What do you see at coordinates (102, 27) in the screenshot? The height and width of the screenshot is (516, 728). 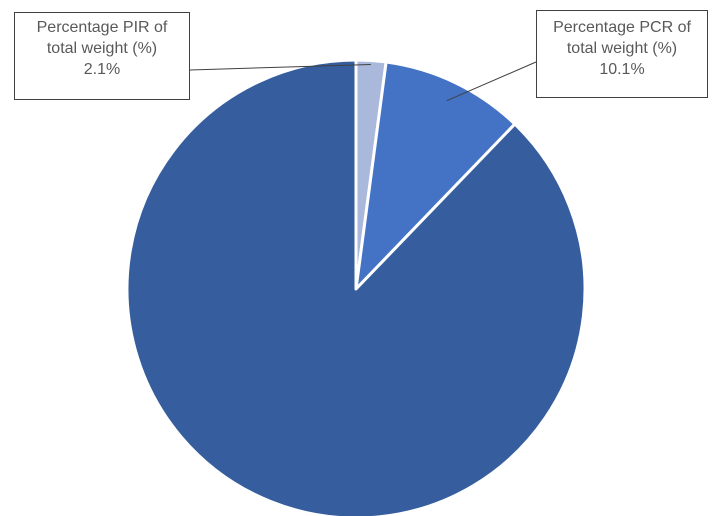 I see `data-label-pir-line1: Percentage PIR of` at bounding box center [102, 27].